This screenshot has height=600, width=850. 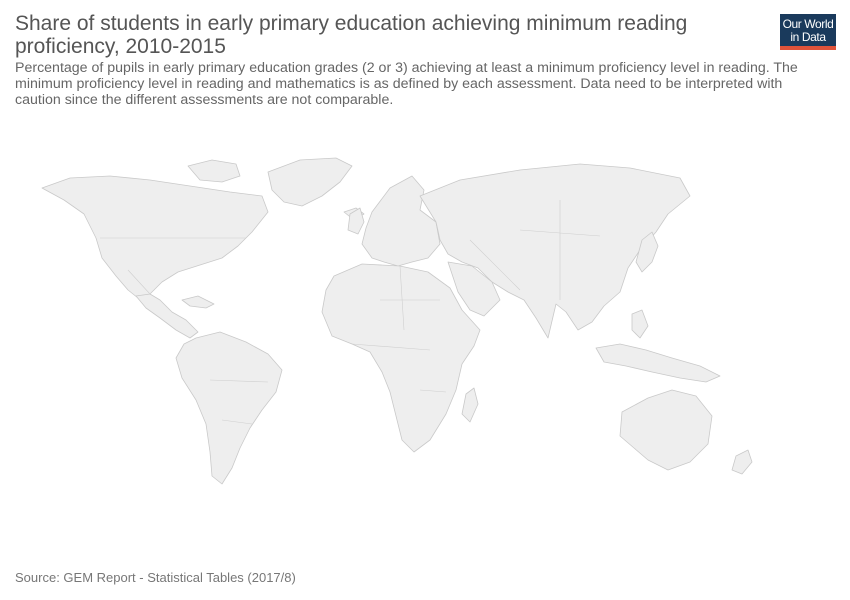 I want to click on arabian-peninsula, so click(x=474, y=289).